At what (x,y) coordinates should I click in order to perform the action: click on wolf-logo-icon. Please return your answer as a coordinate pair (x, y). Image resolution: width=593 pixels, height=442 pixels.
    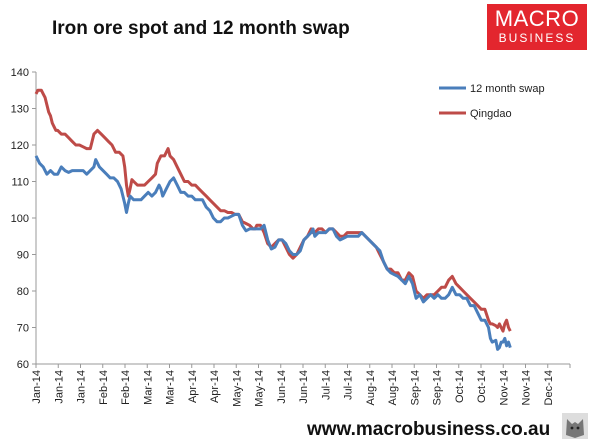
    Looking at the image, I should click on (575, 426).